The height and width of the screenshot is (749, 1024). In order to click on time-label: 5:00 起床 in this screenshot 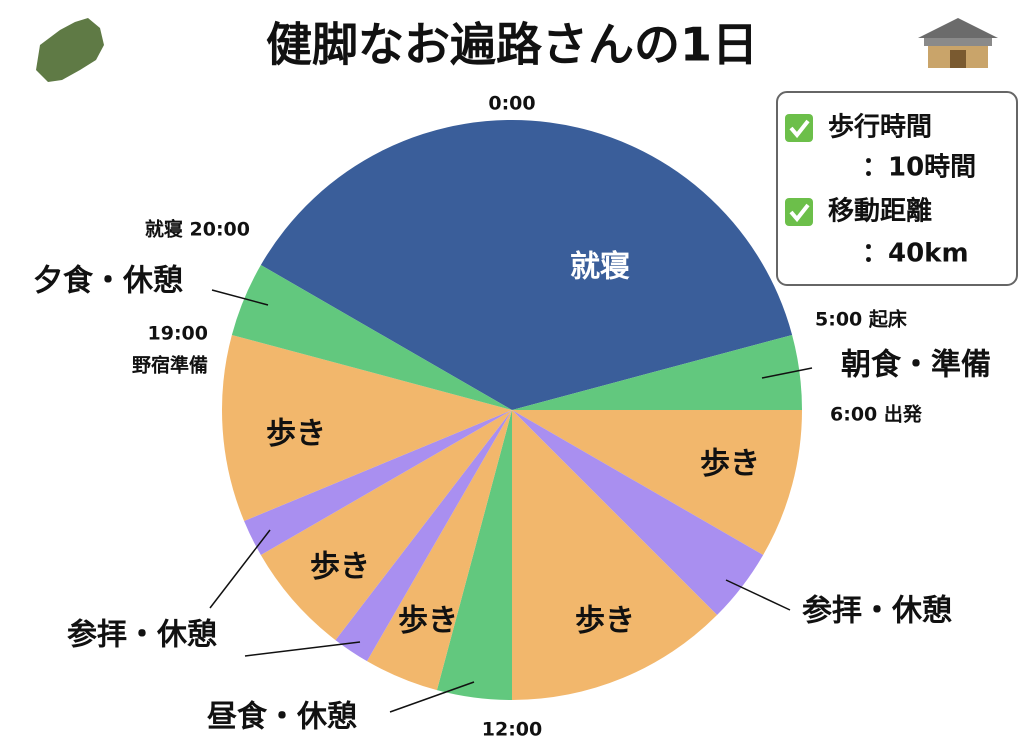, I will do `click(861, 319)`.